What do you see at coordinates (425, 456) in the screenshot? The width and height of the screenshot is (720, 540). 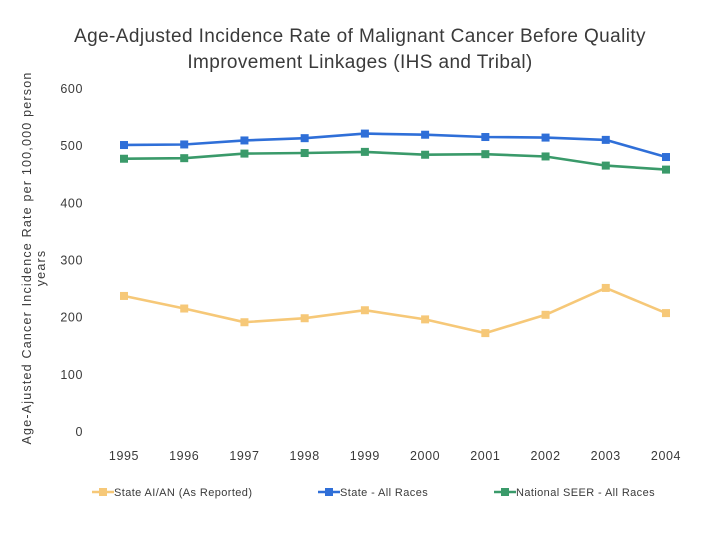 I see `x-tick-label: 2000` at bounding box center [425, 456].